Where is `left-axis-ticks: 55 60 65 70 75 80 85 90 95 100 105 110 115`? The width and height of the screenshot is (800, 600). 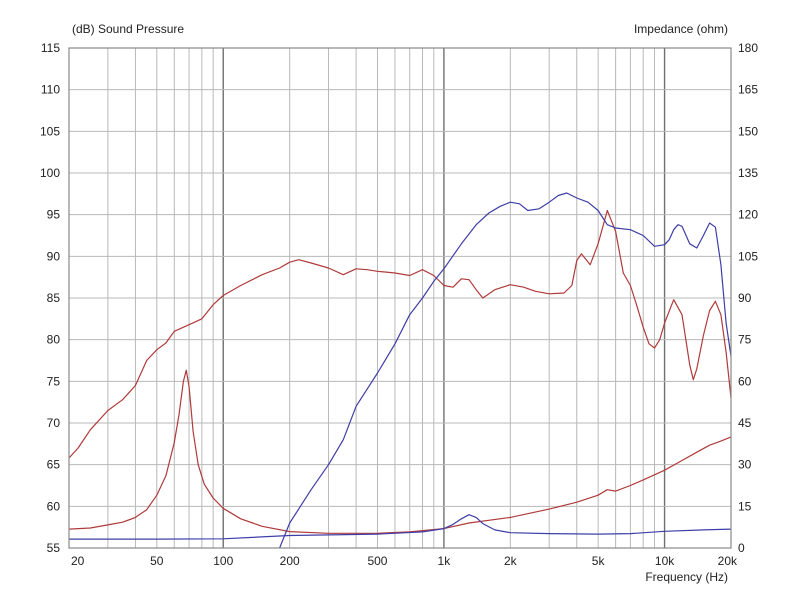 left-axis-ticks: 55 60 65 70 75 80 85 90 95 100 105 110 115 is located at coordinates (50, 298).